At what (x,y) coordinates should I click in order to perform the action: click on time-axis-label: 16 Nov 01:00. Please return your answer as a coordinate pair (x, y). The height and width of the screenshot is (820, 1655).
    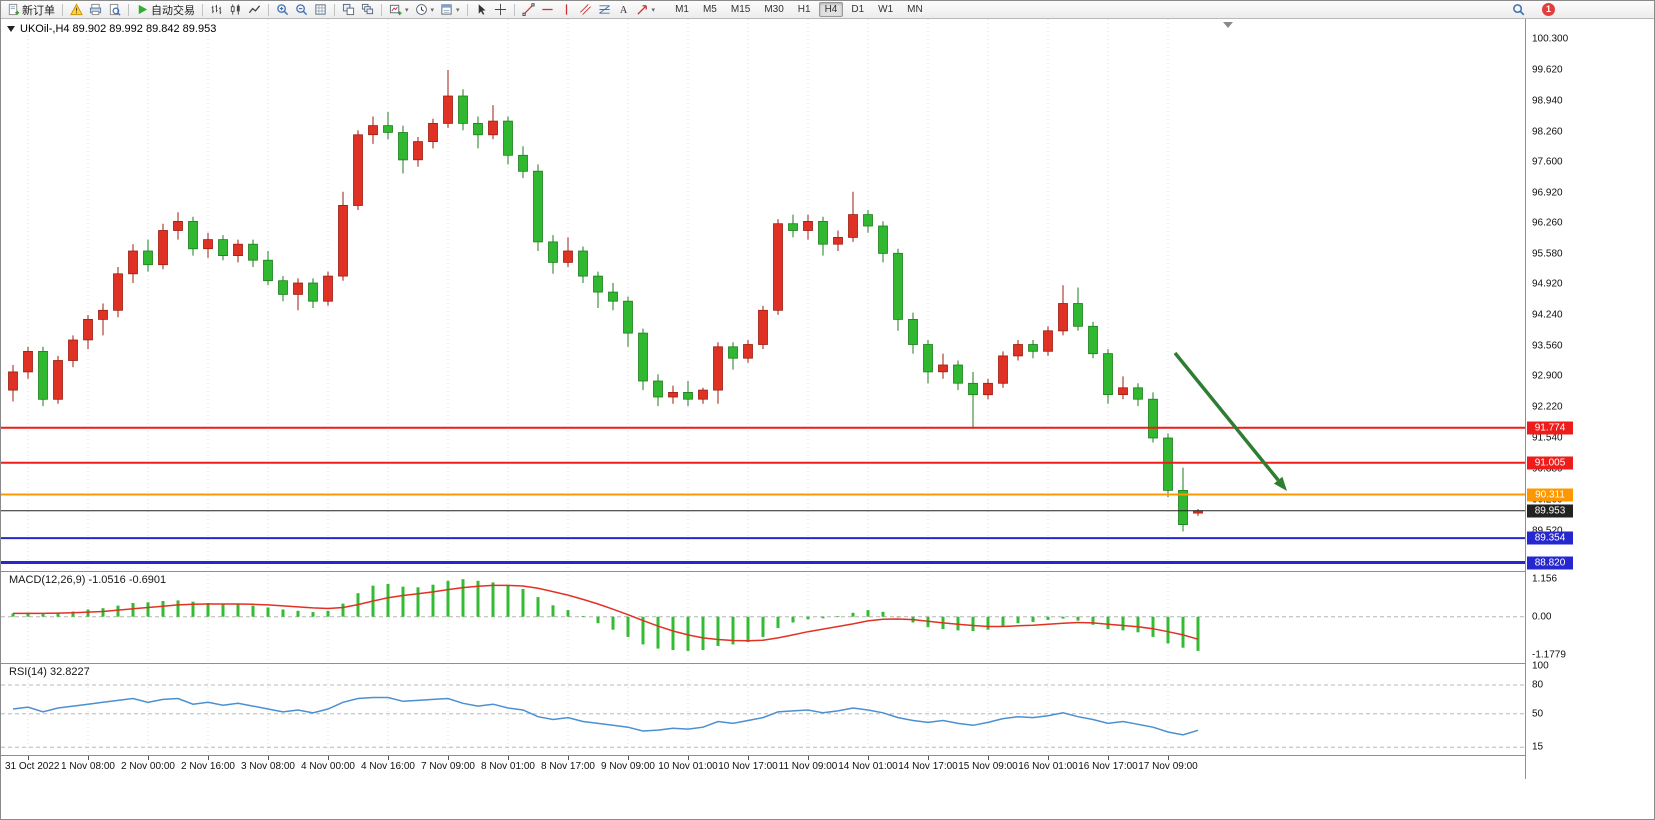
    Looking at the image, I should click on (1048, 766).